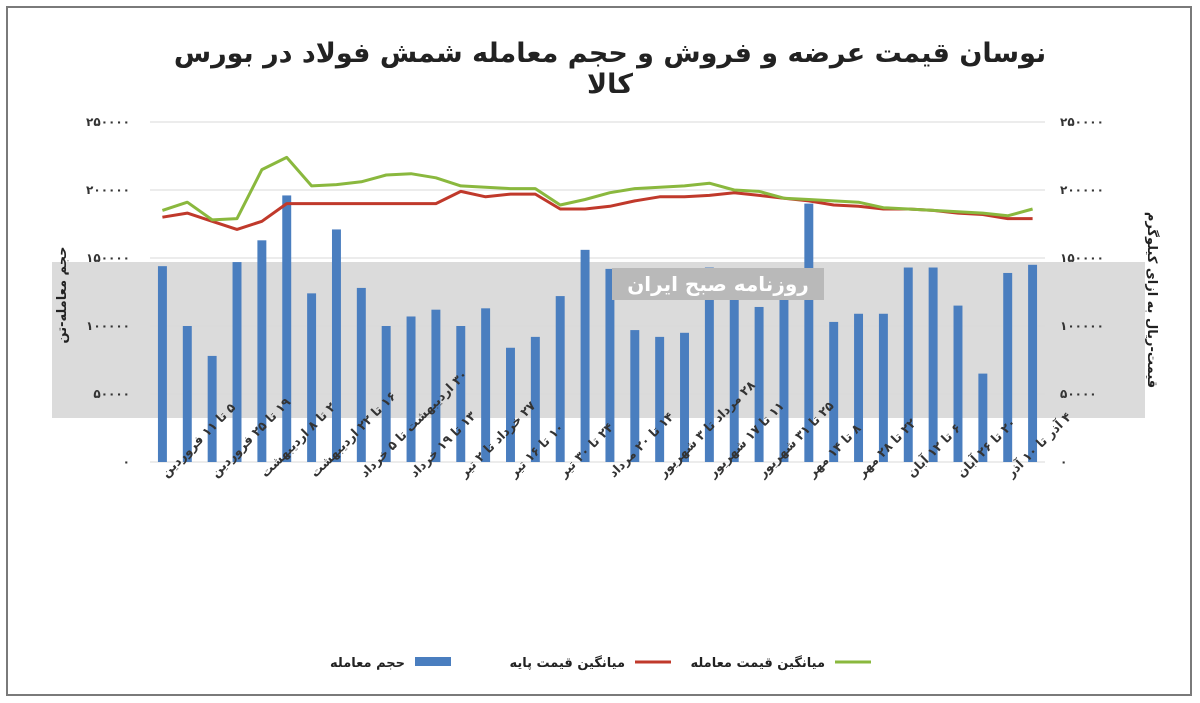  What do you see at coordinates (1082, 326) in the screenshot?
I see `y-right-tick-label: ۱۰۰۰۰۰` at bounding box center [1082, 326].